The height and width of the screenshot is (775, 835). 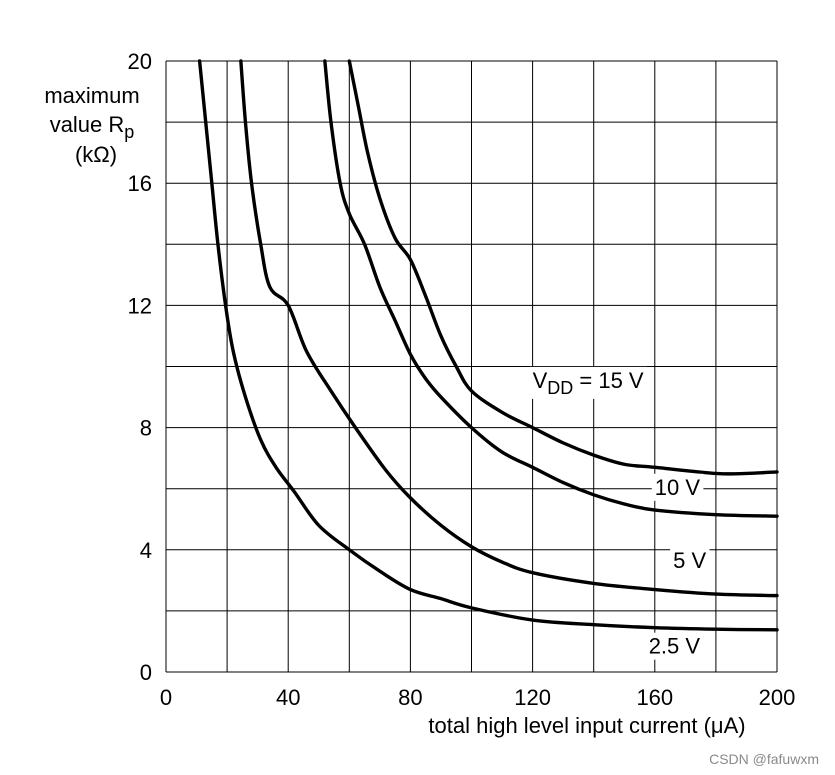 What do you see at coordinates (92, 127) in the screenshot?
I see `y-axis-label-line2: value Rp` at bounding box center [92, 127].